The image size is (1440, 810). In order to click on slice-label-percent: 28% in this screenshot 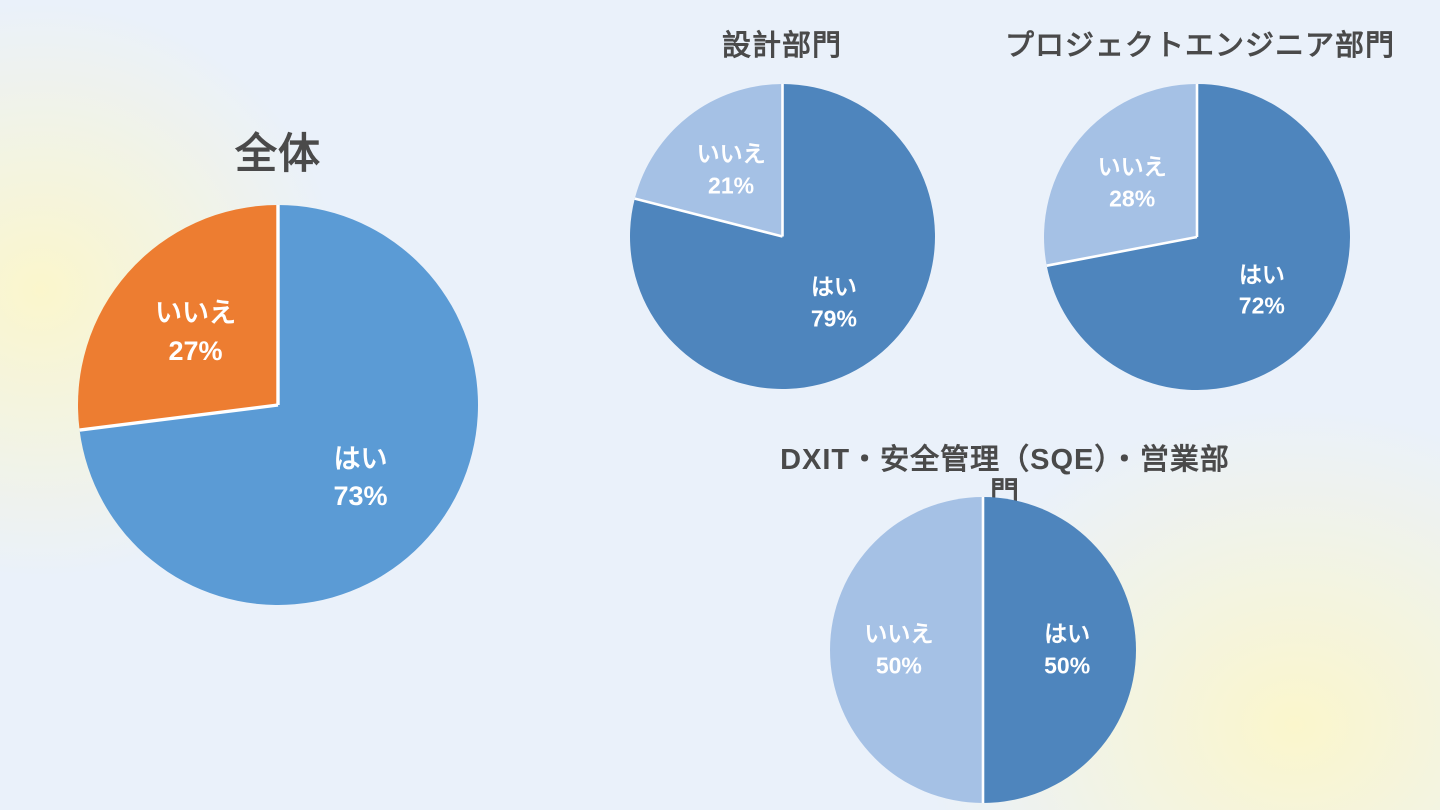, I will do `click(1132, 198)`.